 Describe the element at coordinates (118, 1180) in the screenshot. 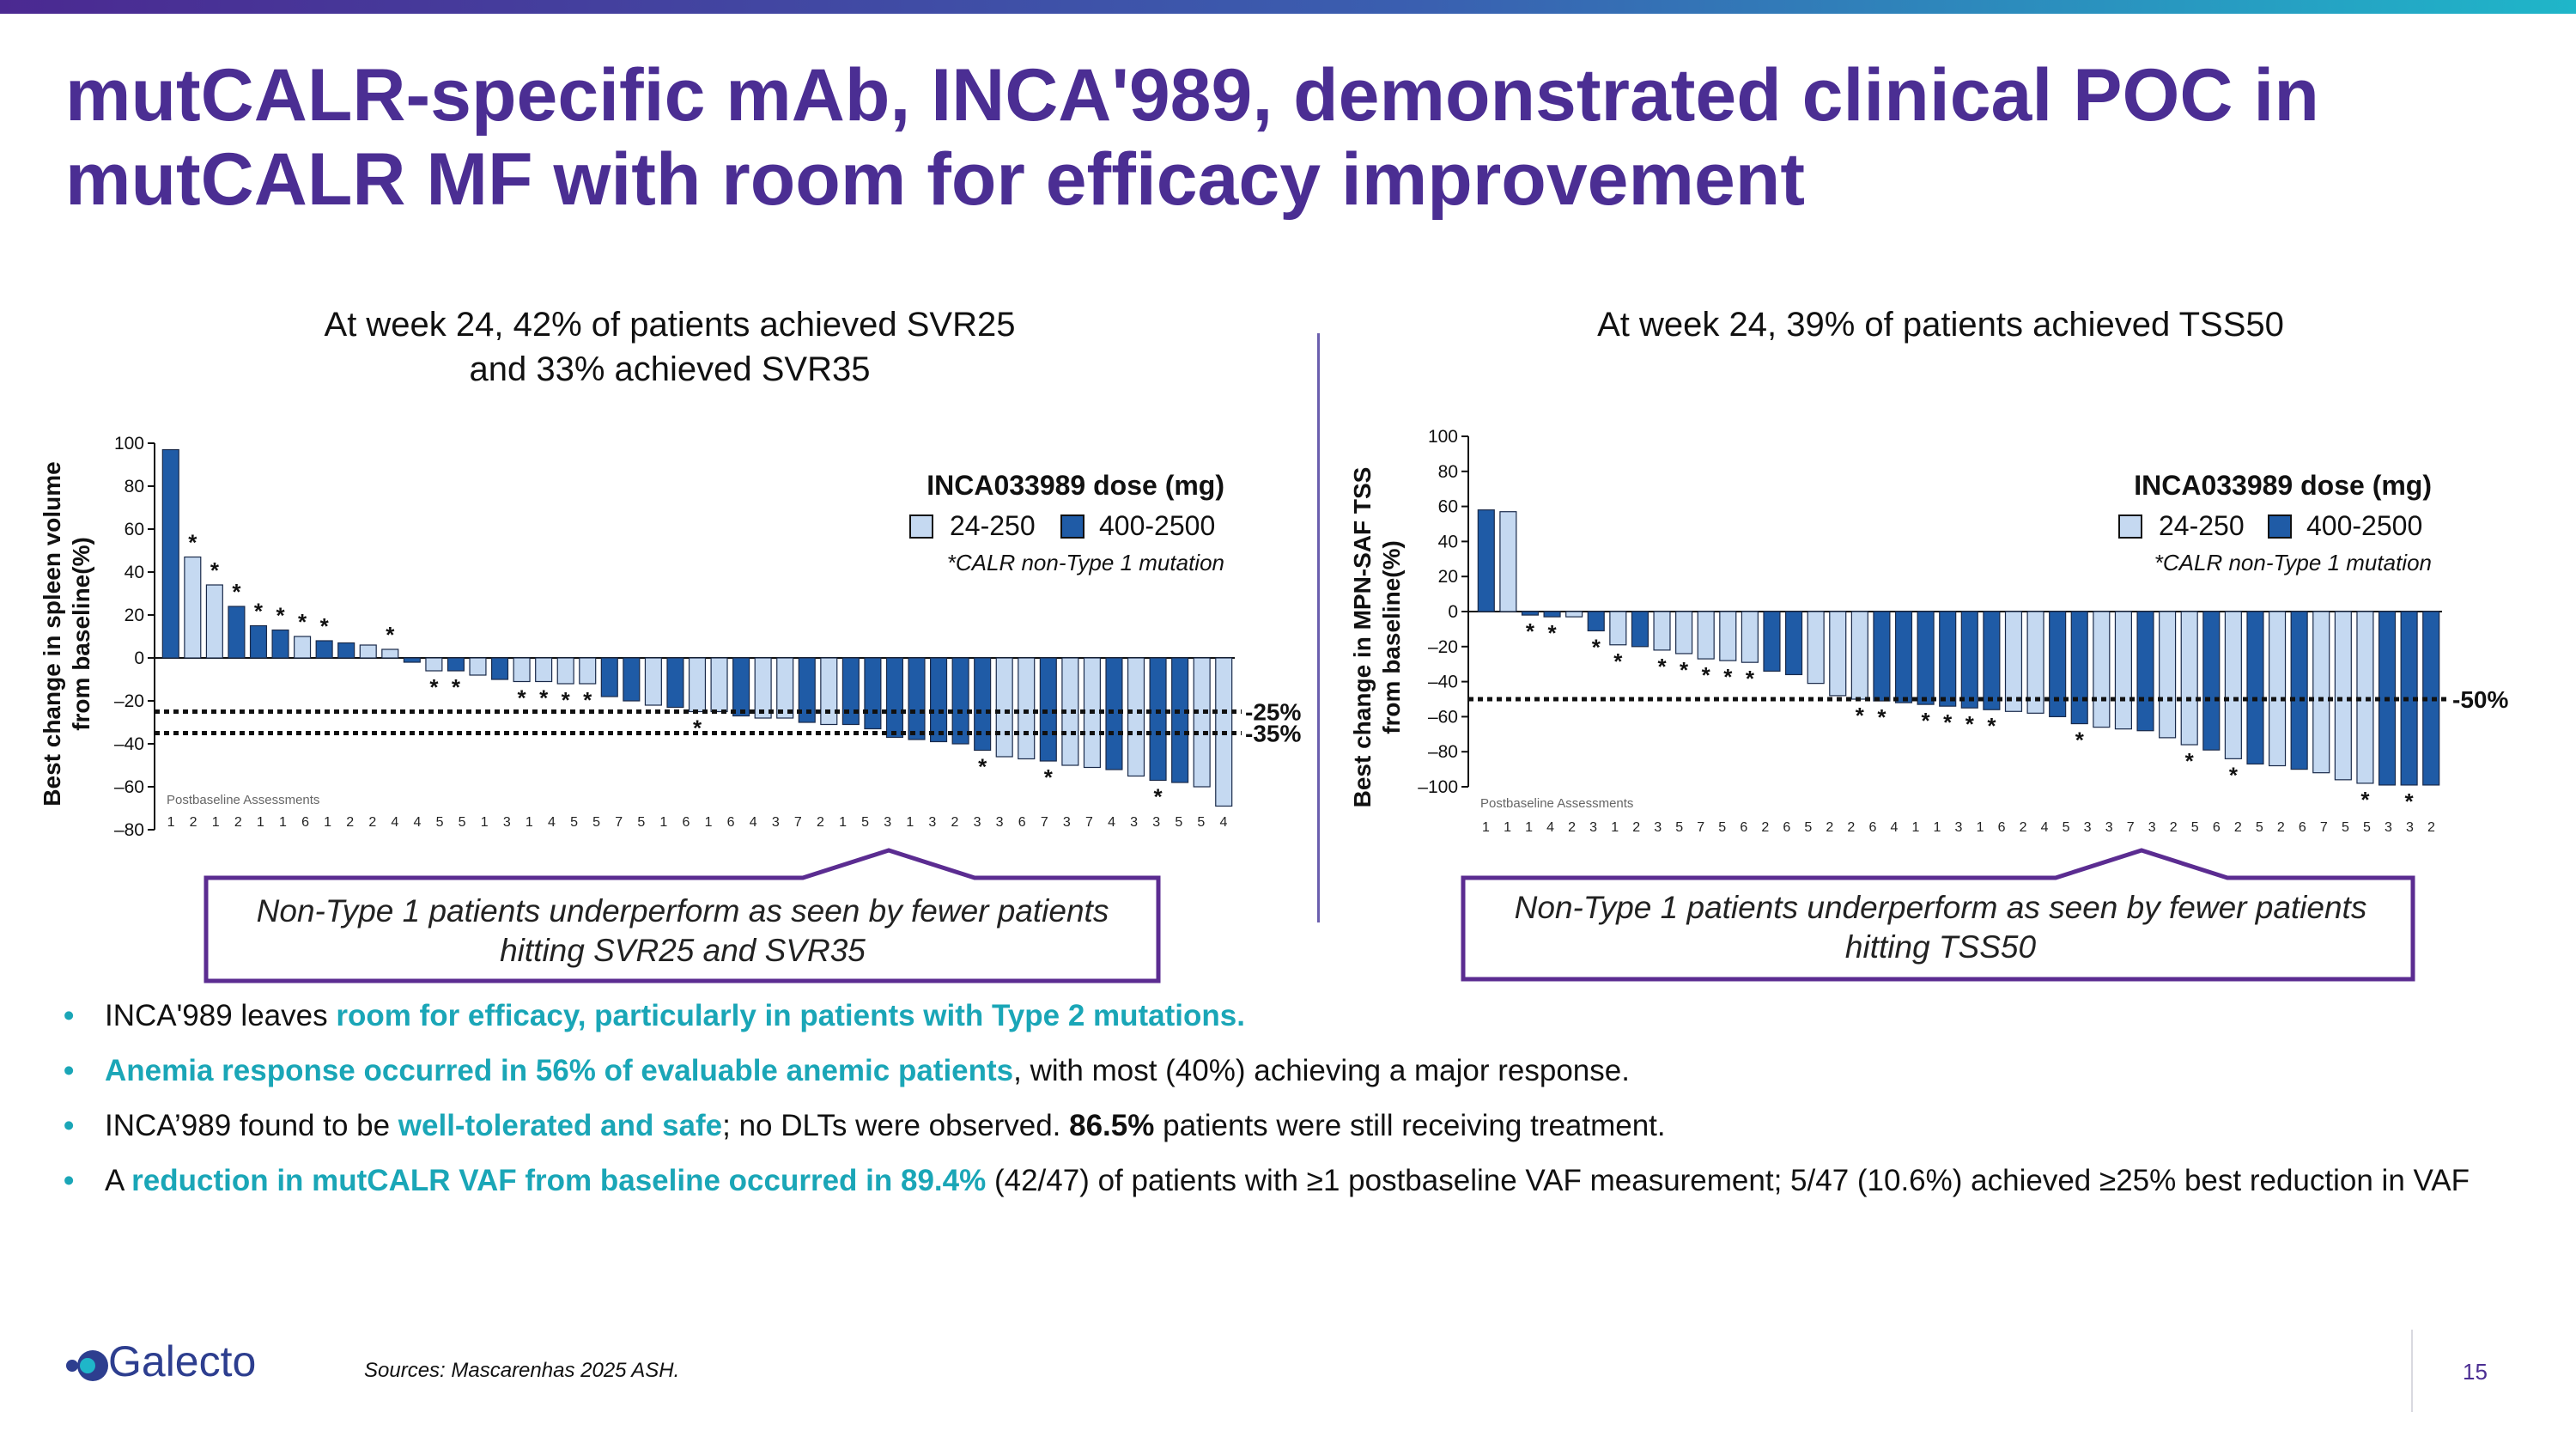

I see `bullet-text: A` at that location.